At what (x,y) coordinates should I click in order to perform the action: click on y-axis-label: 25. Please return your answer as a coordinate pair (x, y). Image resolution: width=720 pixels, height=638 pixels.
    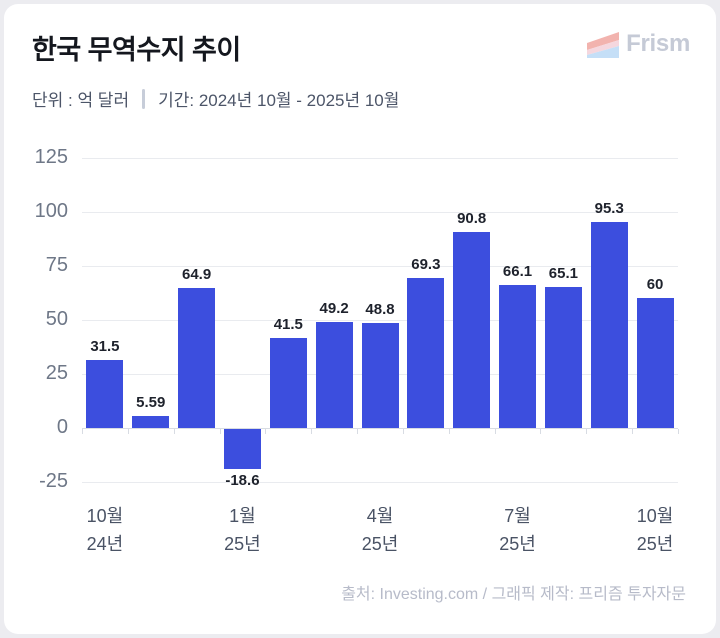
    Looking at the image, I should click on (56, 373).